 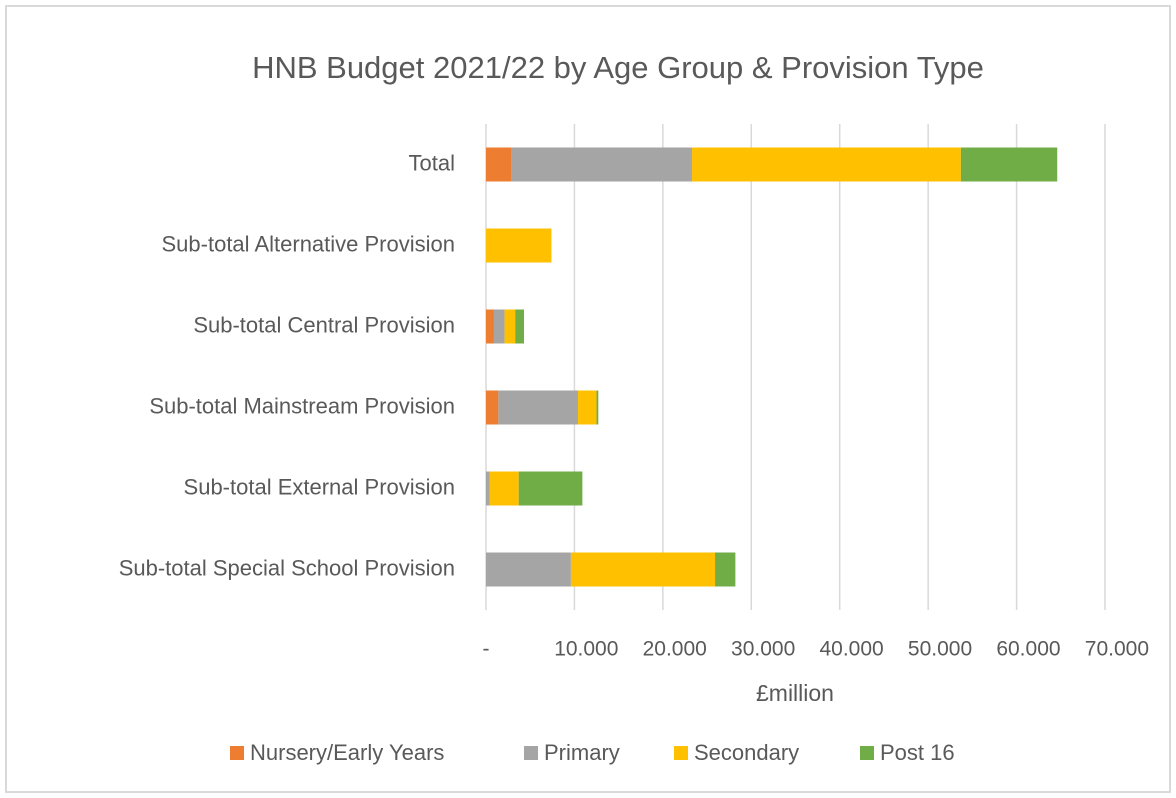 What do you see at coordinates (1117, 649) in the screenshot?
I see `x-tick-label: 70.000` at bounding box center [1117, 649].